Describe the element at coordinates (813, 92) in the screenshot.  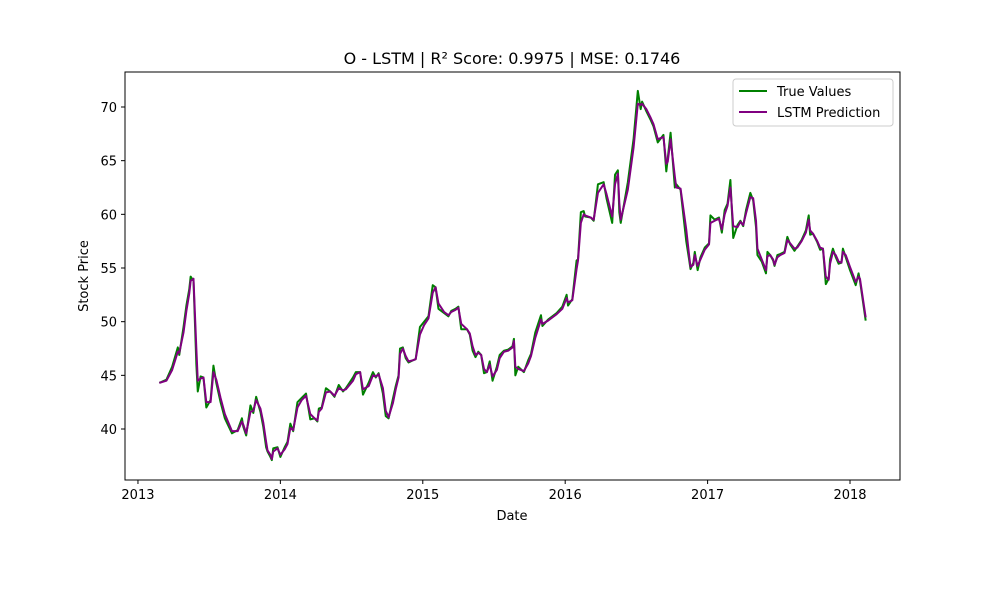
I see `legend-label: True Values` at that location.